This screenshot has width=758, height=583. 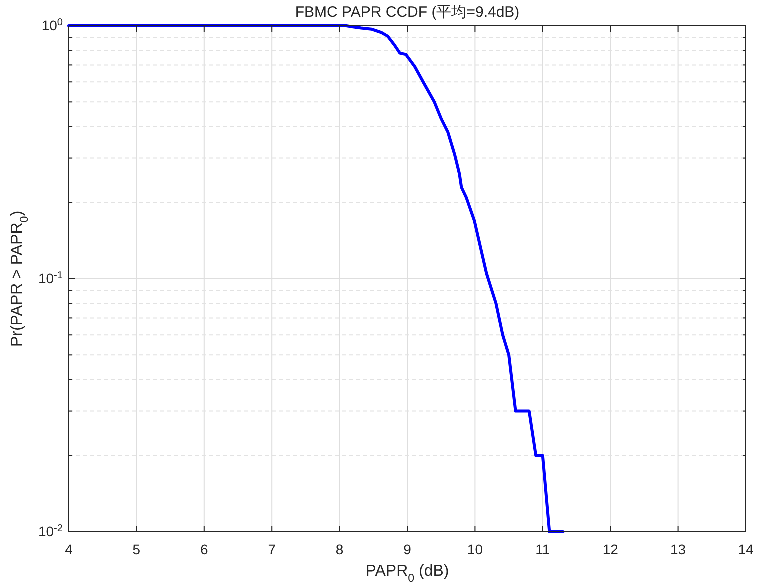 What do you see at coordinates (746, 550) in the screenshot?
I see `x-tick-label: 14` at bounding box center [746, 550].